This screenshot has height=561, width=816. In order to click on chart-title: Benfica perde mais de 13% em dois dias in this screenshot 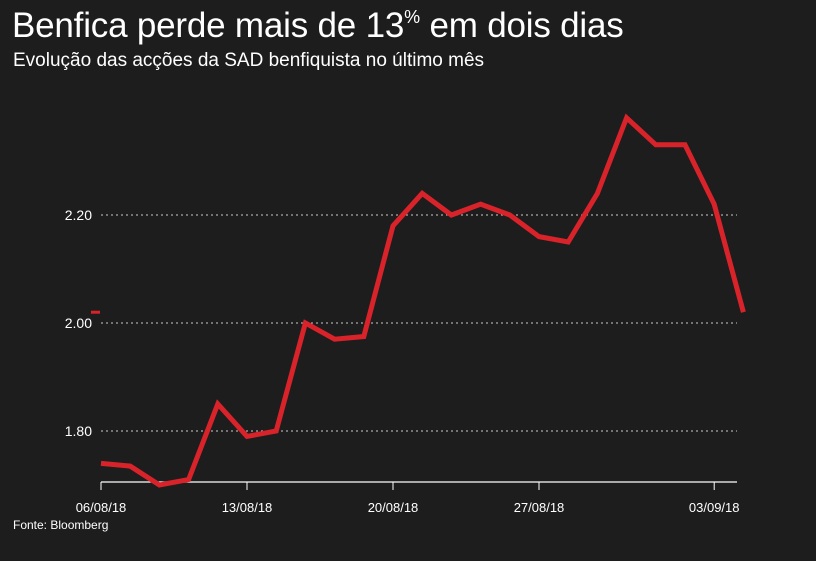, I will do `click(318, 26)`.